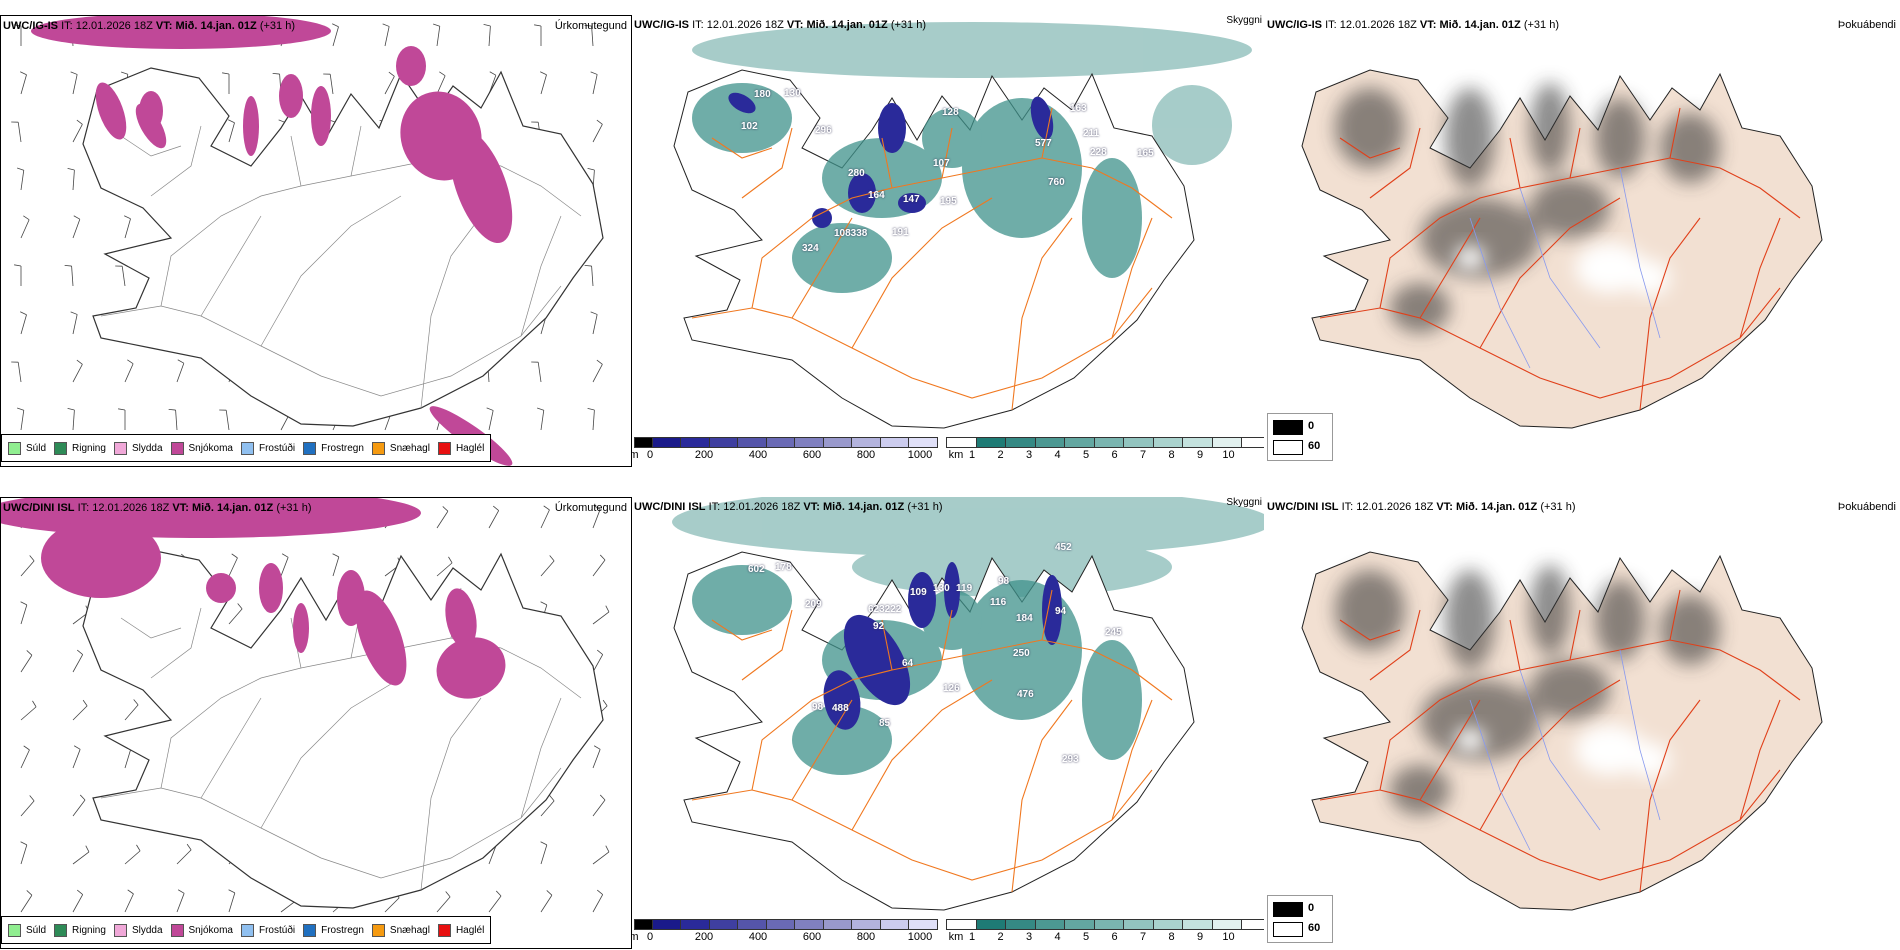 This screenshot has width=1900, height=950. Describe the element at coordinates (891, 160) in the screenshot. I see `low-ceiling-areas` at that location.